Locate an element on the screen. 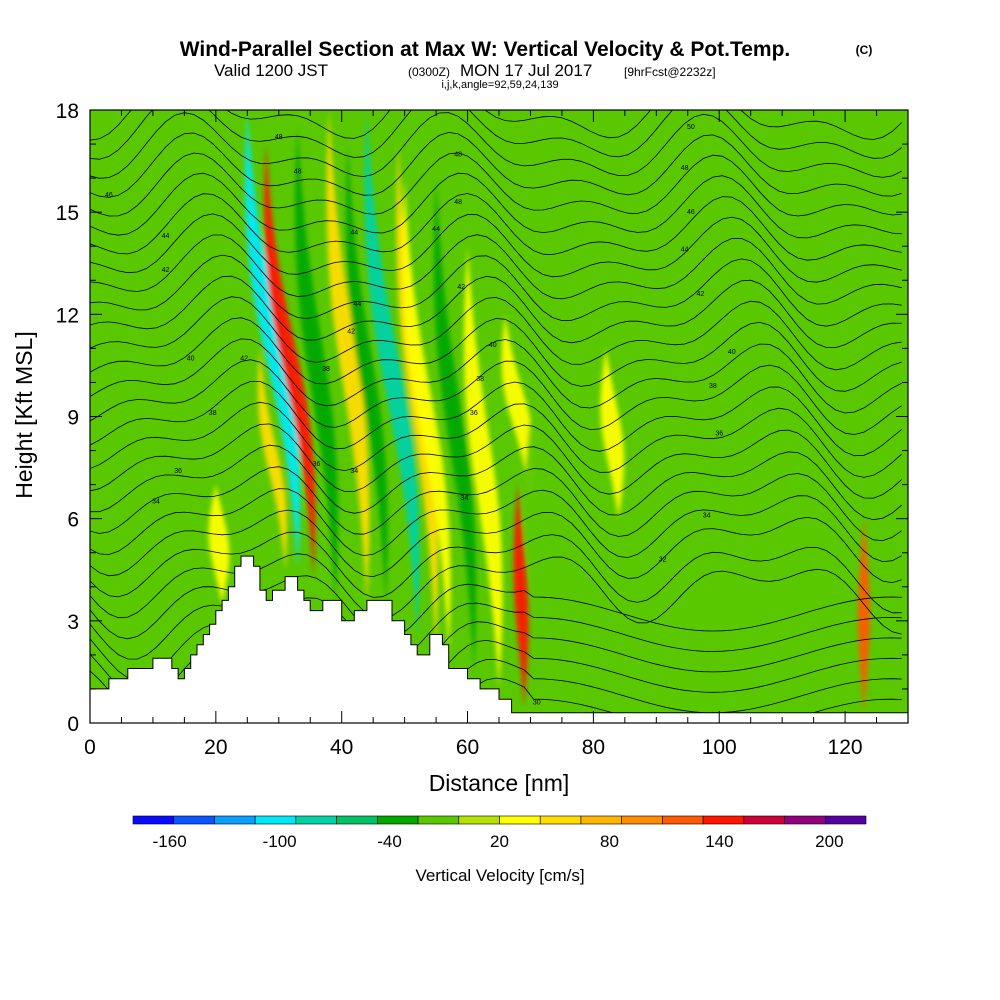  valid-date-label: MON 17 Jul 2017 is located at coordinates (526, 70).